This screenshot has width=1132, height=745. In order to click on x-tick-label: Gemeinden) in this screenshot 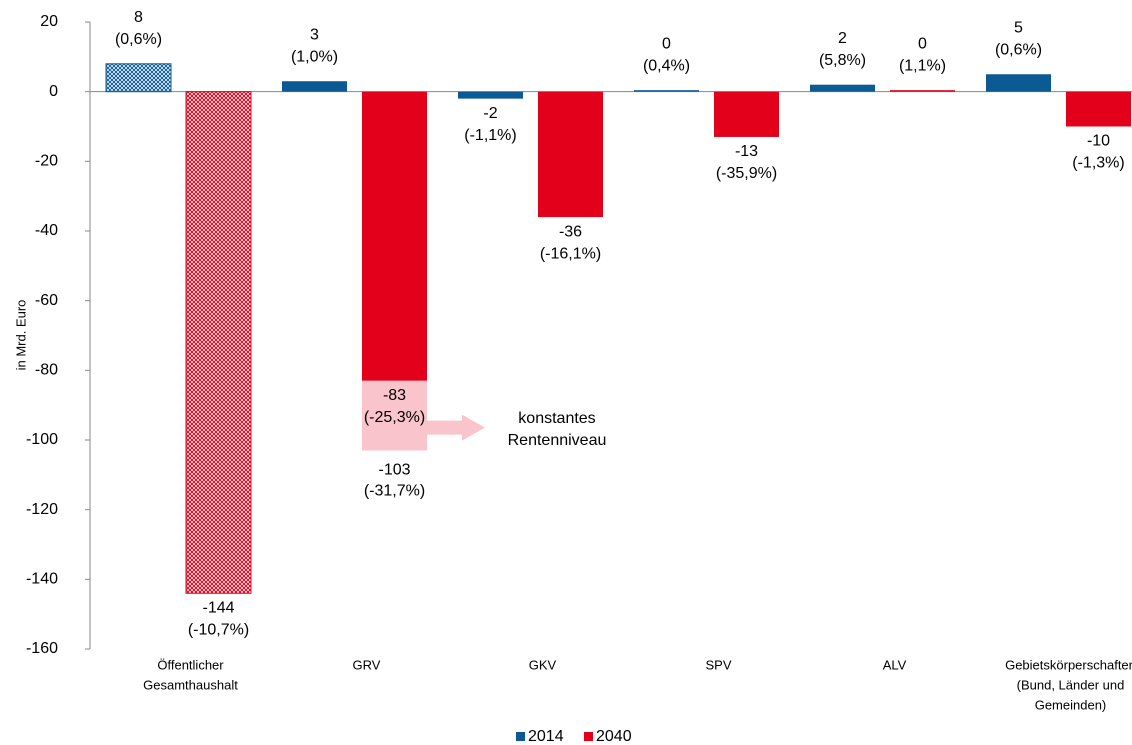, I will do `click(1071, 704)`.